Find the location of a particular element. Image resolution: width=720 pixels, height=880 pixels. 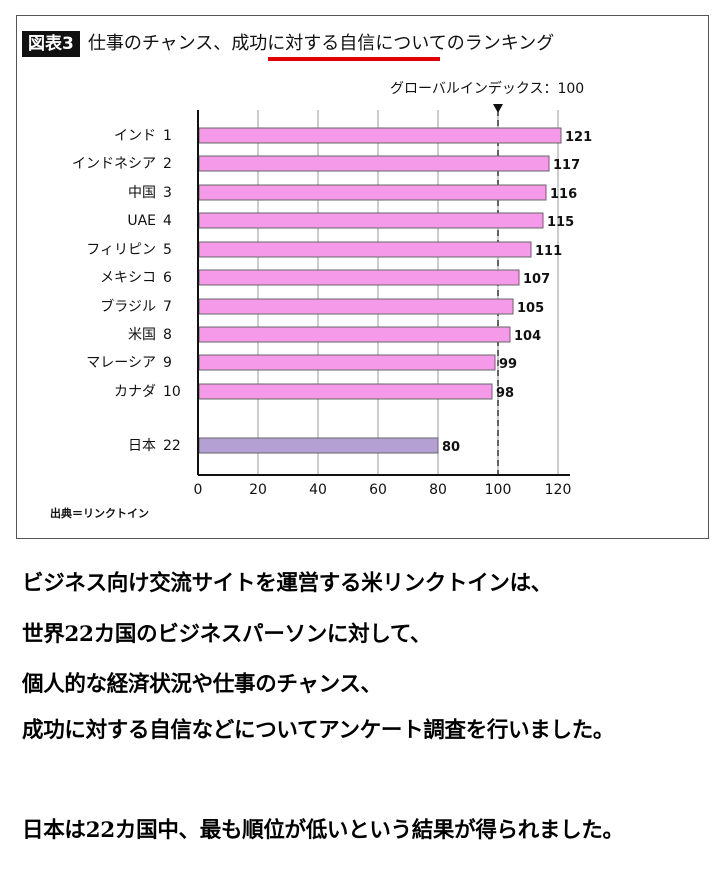

body-line-2: 世界22カ国のビジネスパーソンに対して、 is located at coordinates (227, 634).